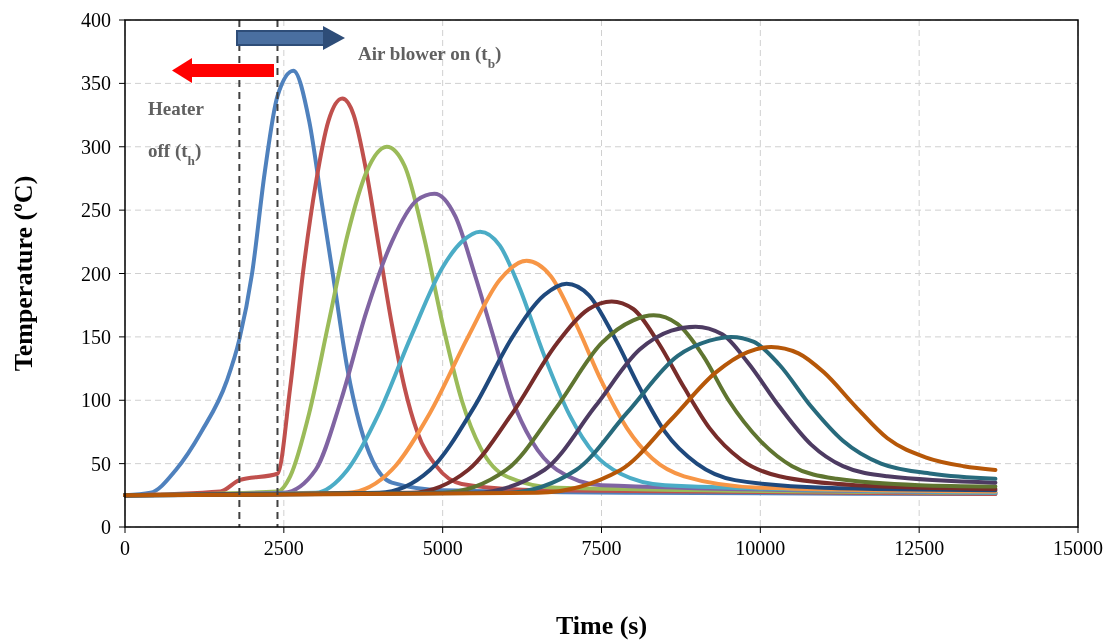 Image resolution: width=1118 pixels, height=640 pixels. Describe the element at coordinates (430, 57) in the screenshot. I see `annotation: Air blower on (t$_{b}$)` at that location.